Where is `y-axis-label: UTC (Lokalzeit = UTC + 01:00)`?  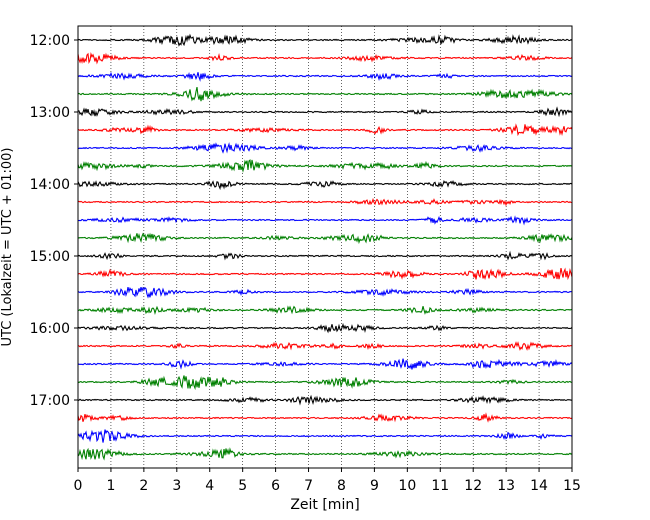
y-axis-label: UTC (Lokalzeit = UTC + 01:00) is located at coordinates (7, 247).